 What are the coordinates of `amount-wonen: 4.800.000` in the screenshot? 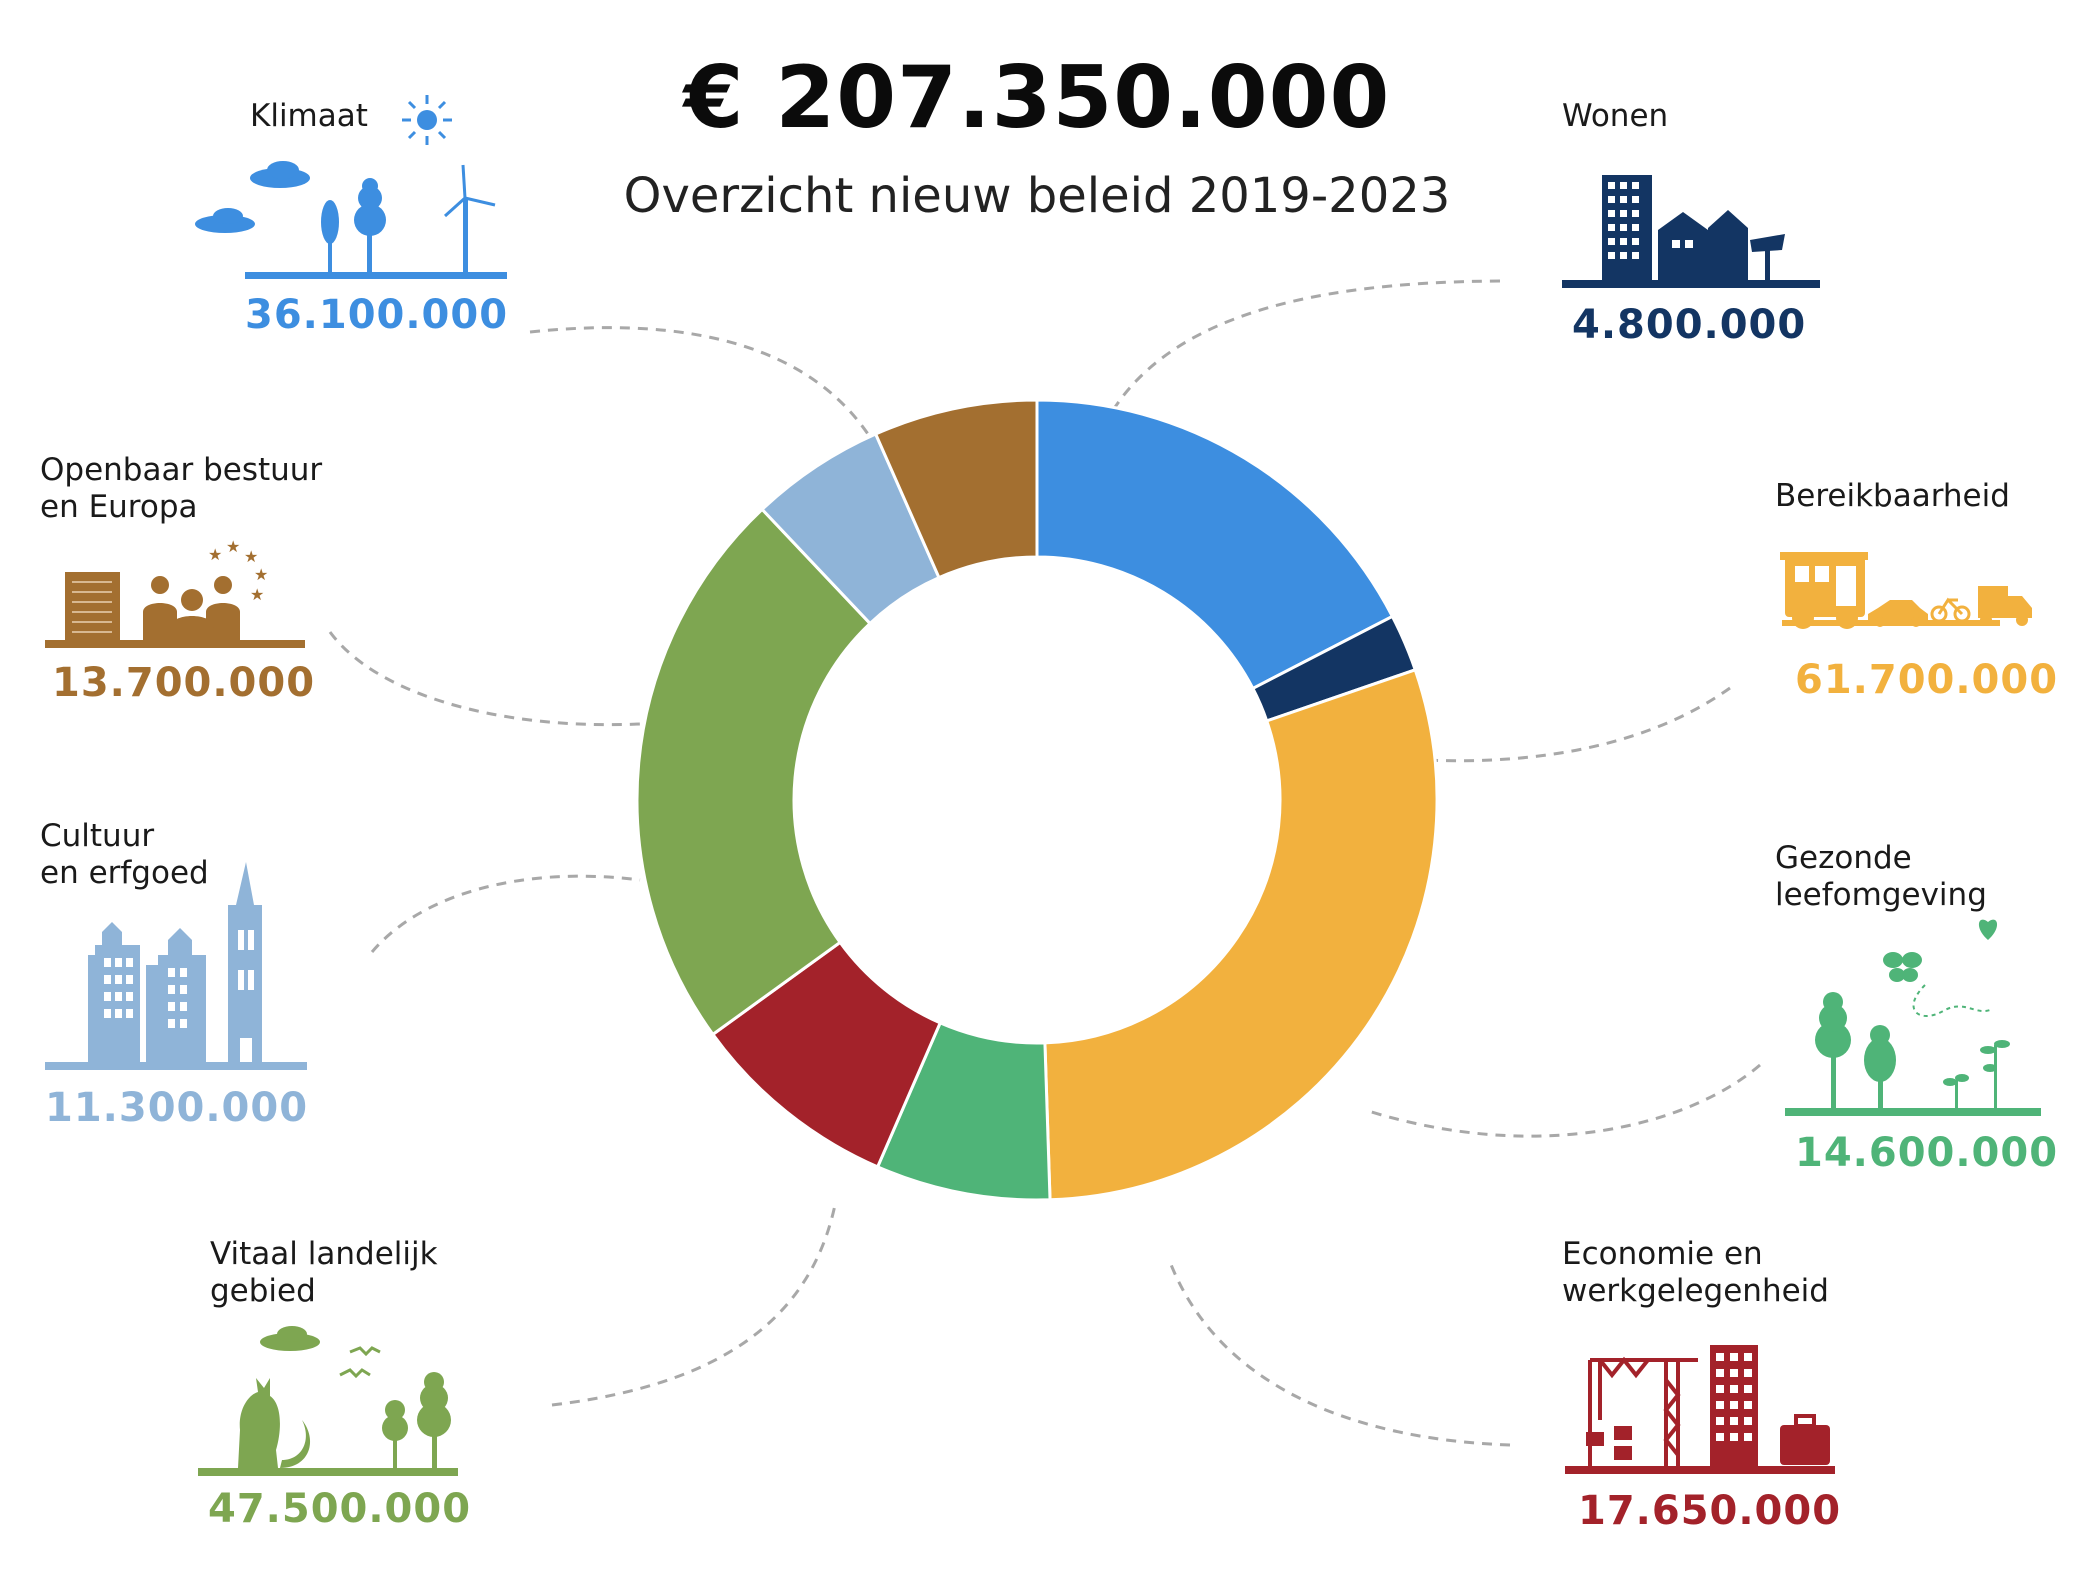 It's located at (1689, 325).